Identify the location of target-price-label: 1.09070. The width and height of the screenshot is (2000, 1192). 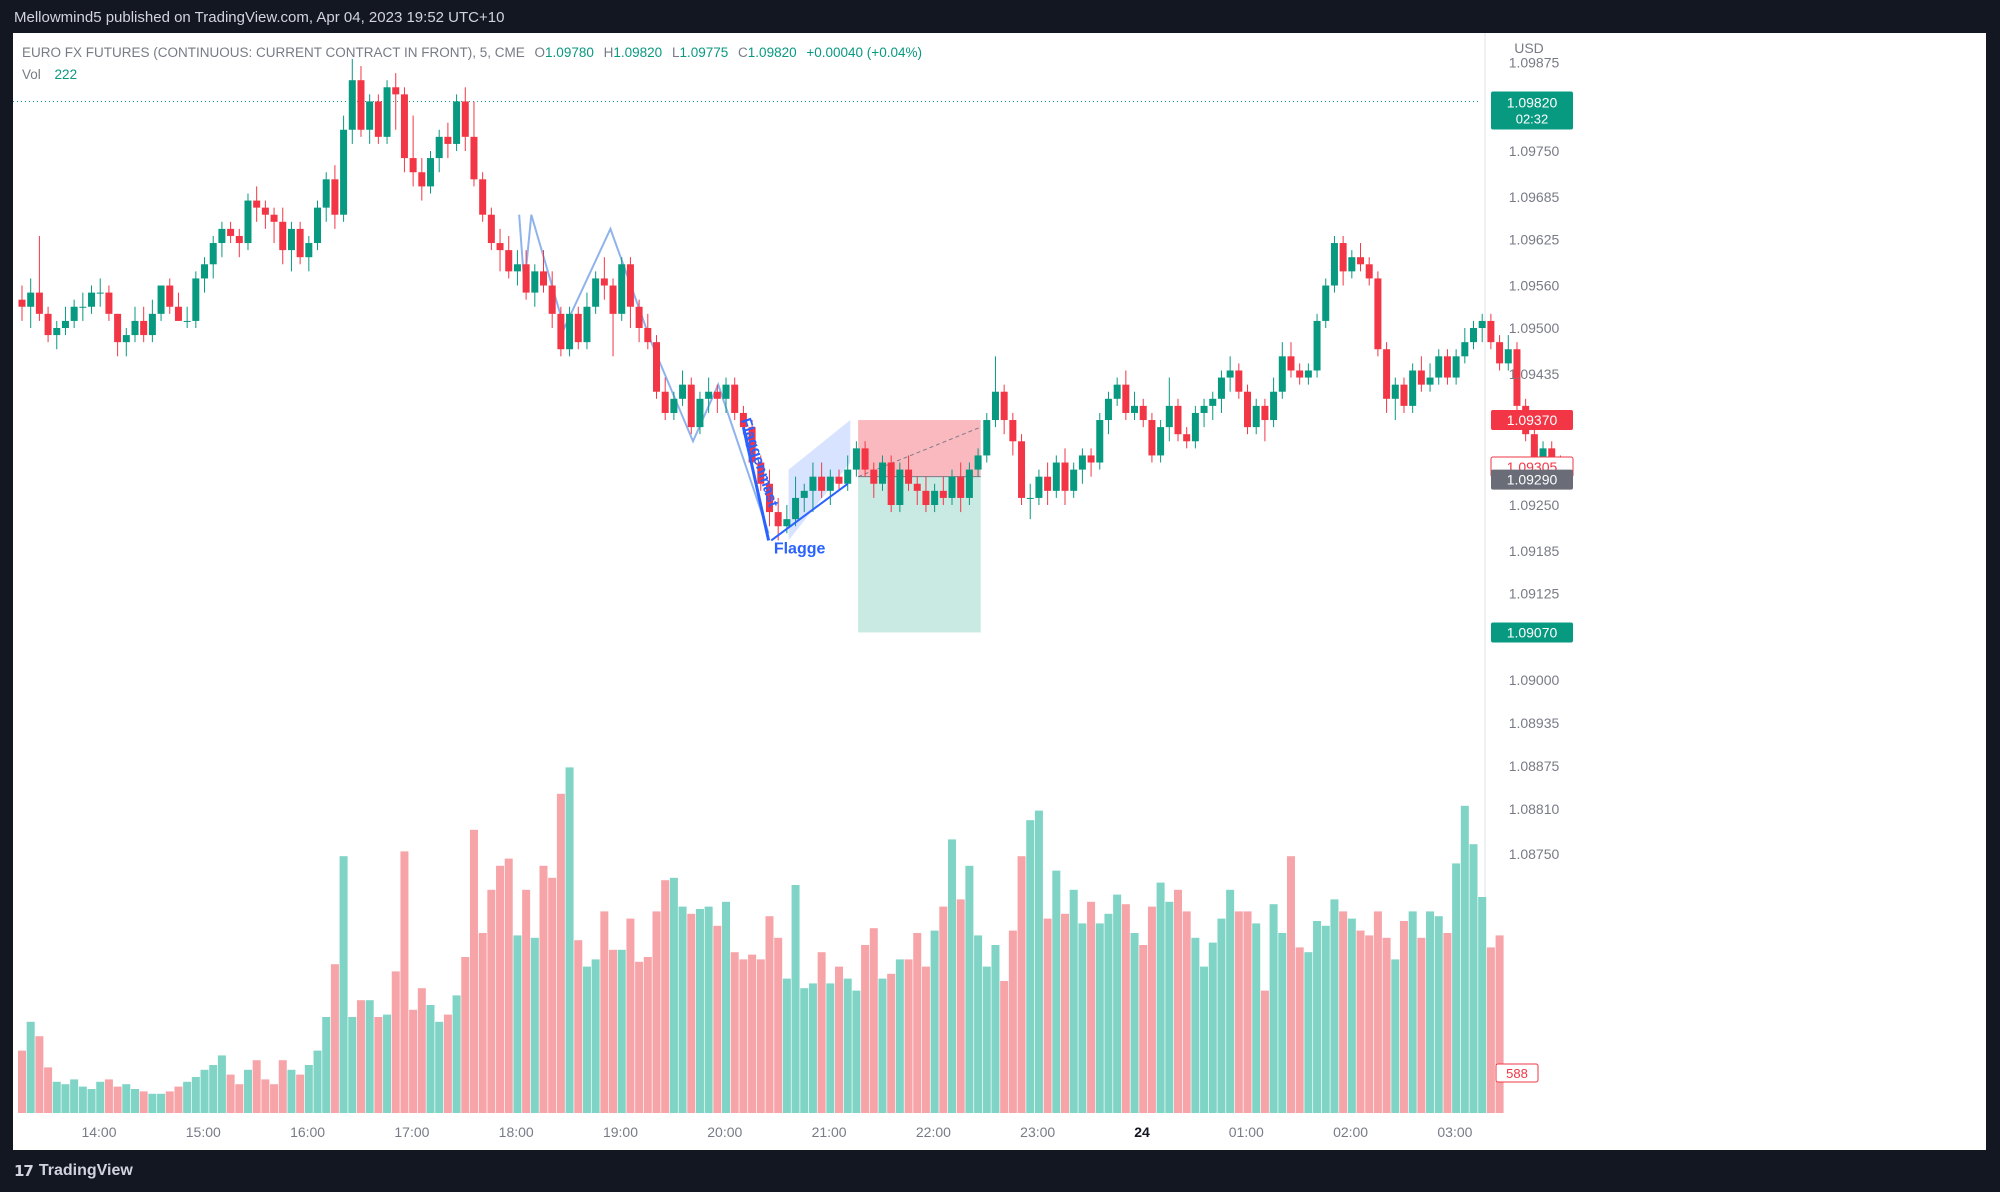
(1532, 632).